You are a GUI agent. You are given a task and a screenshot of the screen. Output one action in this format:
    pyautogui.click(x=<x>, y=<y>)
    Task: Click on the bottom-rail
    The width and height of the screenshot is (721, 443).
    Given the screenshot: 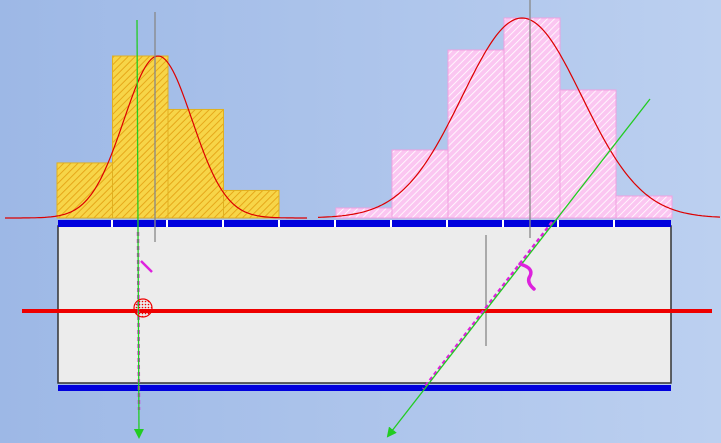 What is the action you would take?
    pyautogui.click(x=364, y=388)
    